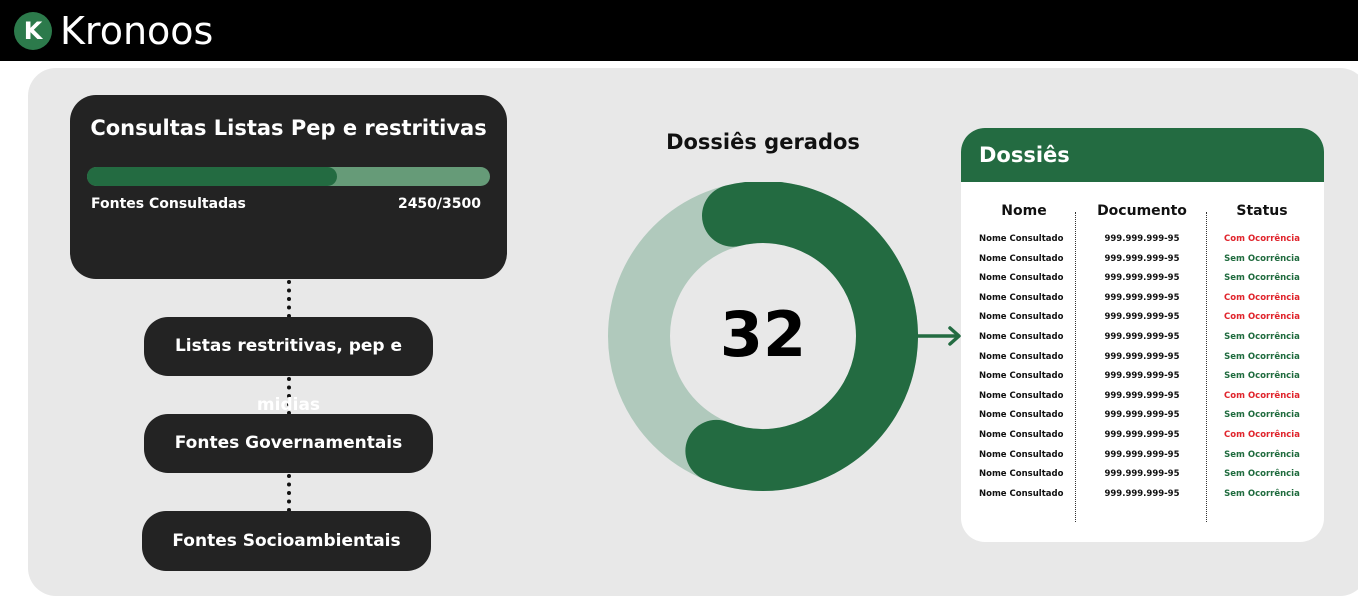 Image resolution: width=1358 pixels, height=616 pixels. I want to click on source-pill-label: Listas restritivas, pep e midias, so click(288, 375).